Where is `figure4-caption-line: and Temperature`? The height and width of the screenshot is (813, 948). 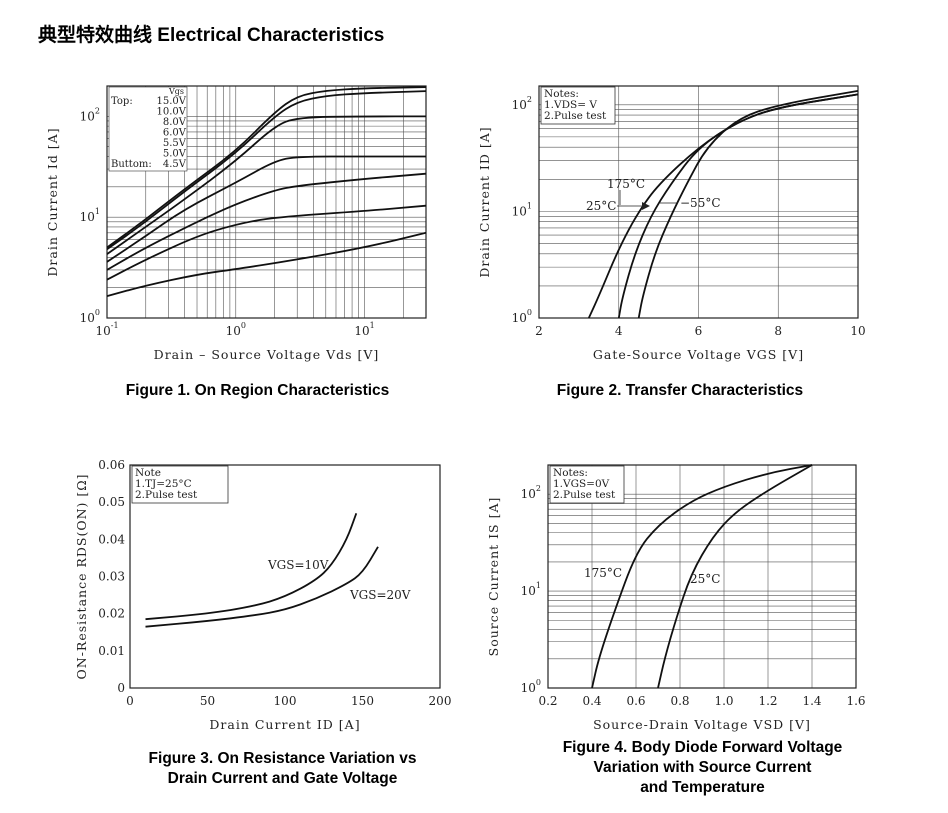
figure4-caption-line: and Temperature is located at coordinates (702, 787).